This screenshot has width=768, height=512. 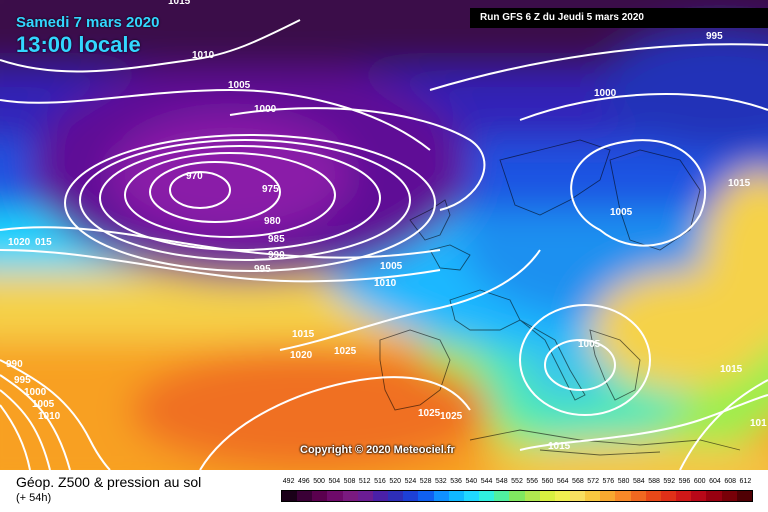 What do you see at coordinates (578, 481) in the screenshot?
I see `scale-value: 568` at bounding box center [578, 481].